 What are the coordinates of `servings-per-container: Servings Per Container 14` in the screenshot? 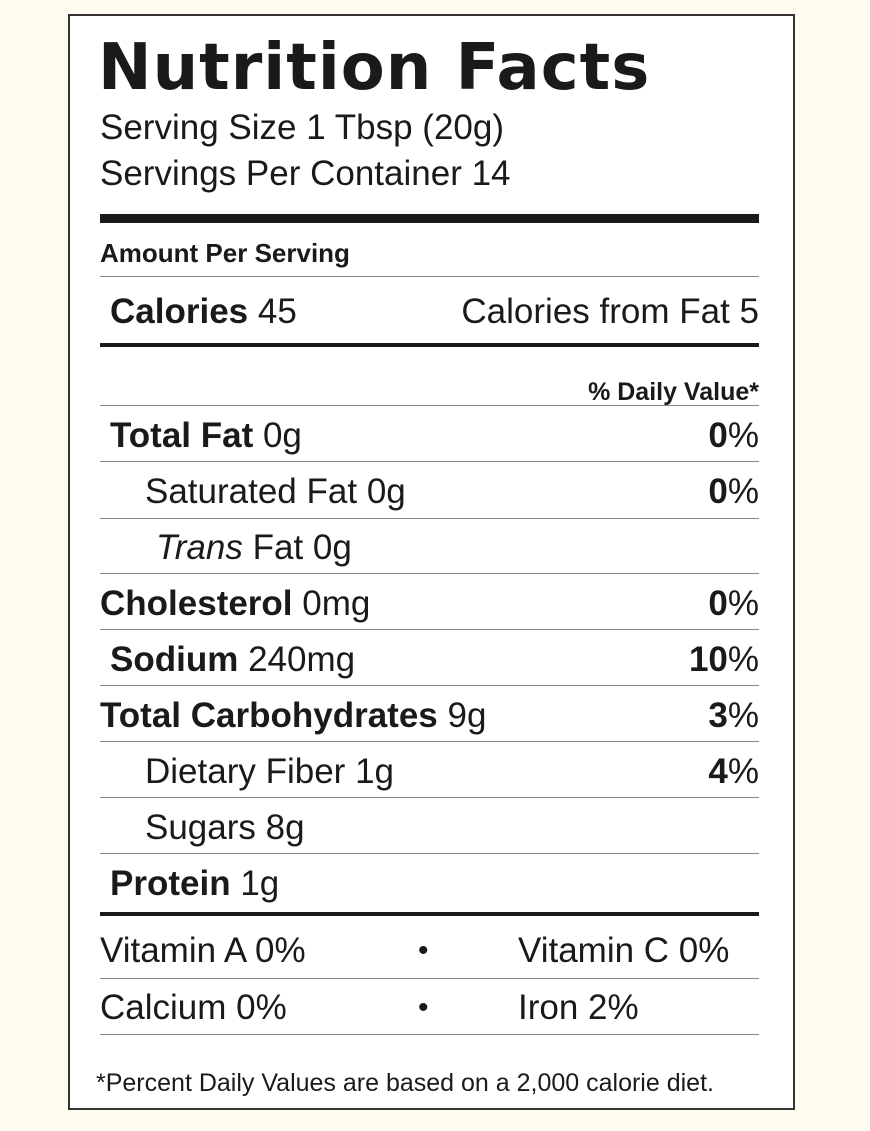 It's located at (305, 173).